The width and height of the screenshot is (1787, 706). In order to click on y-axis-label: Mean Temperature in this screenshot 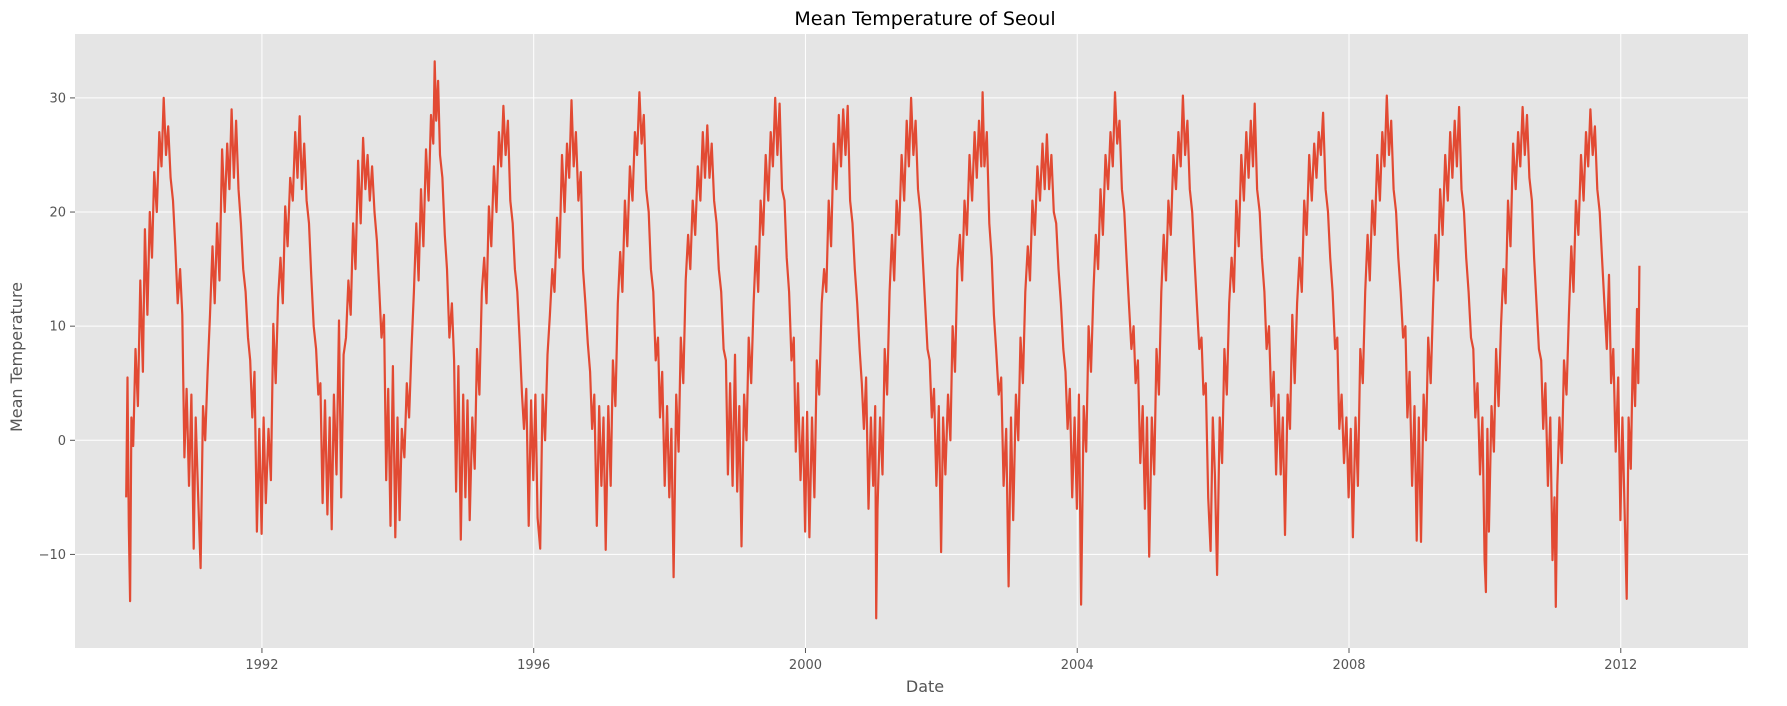, I will do `click(16, 357)`.